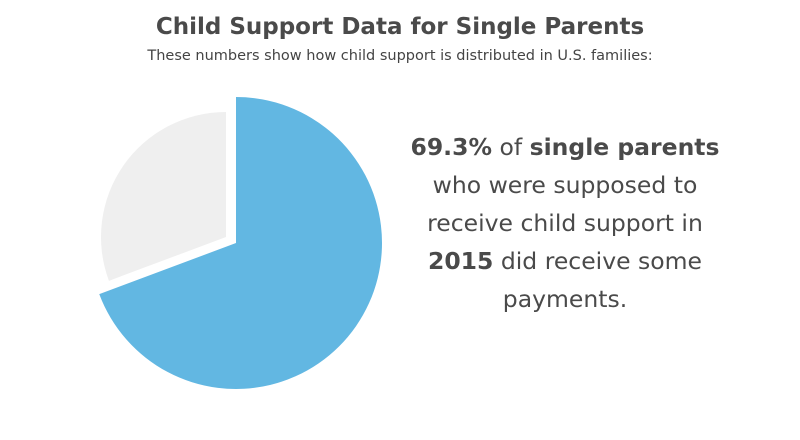 The height and width of the screenshot is (440, 800). What do you see at coordinates (400, 27) in the screenshot?
I see `chart-title: Child Support Data for Single Parents` at bounding box center [400, 27].